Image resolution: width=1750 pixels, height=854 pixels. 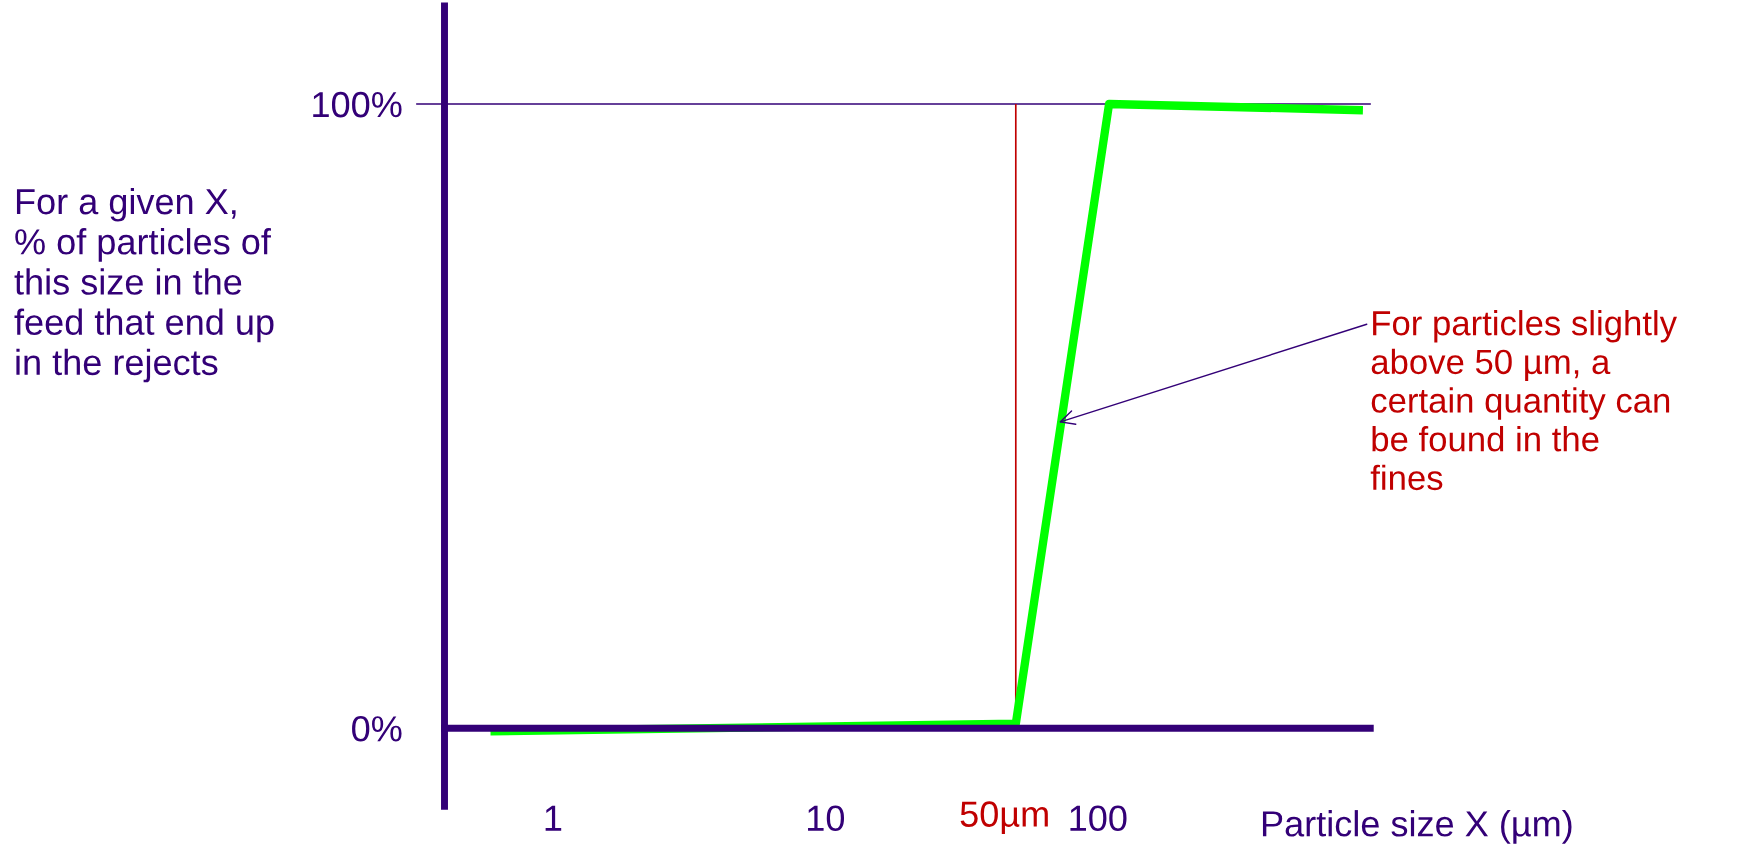 I want to click on annotation: For particles slightly above 50 µm, a certain quantity can be found in the fines, so click(x=1523, y=400).